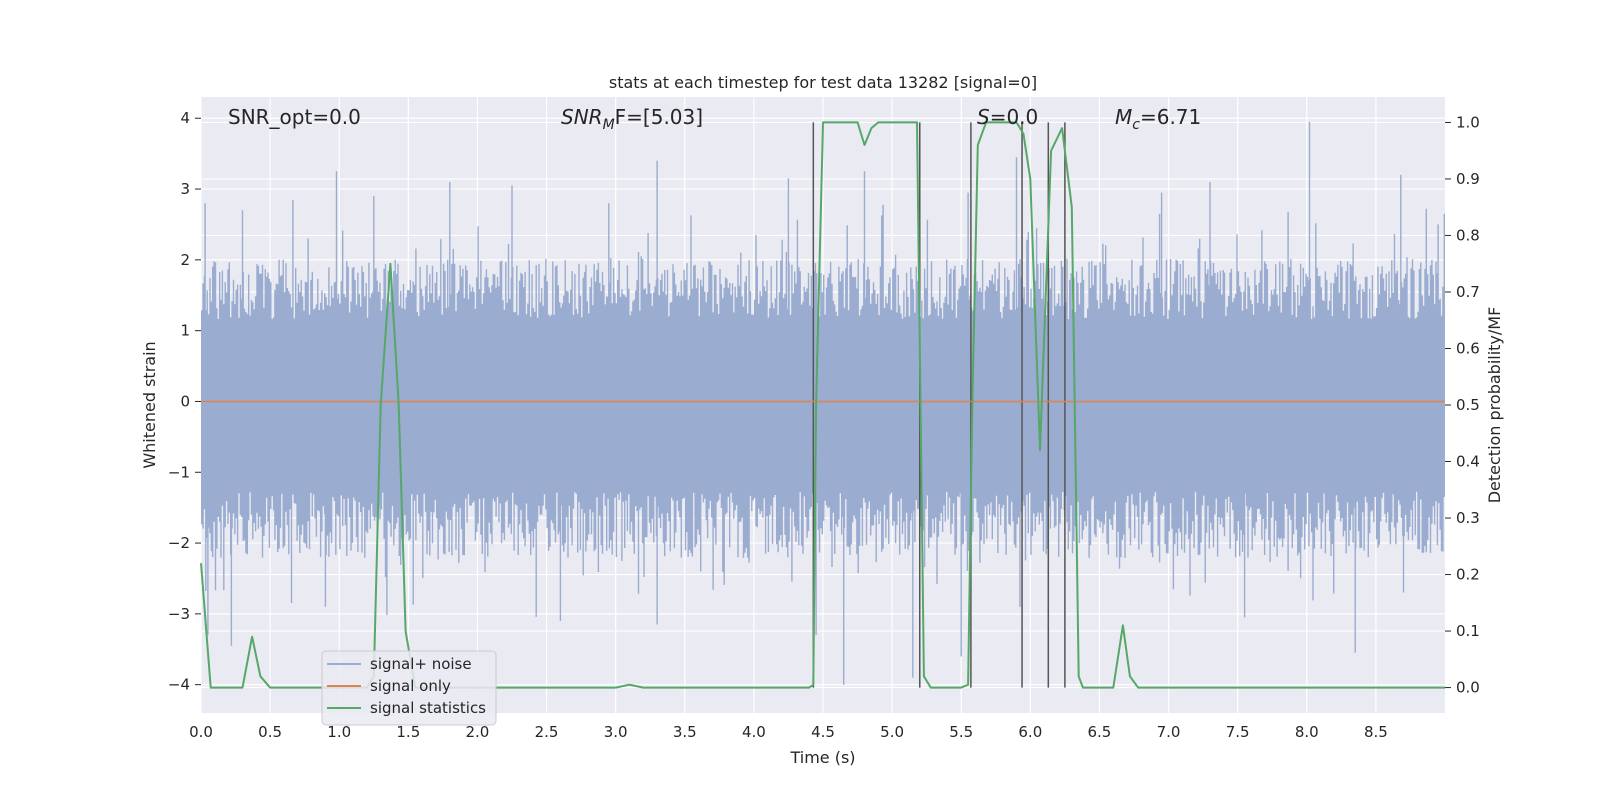 This screenshot has width=1600, height=800. I want to click on y2-tick-label: 0.4, so click(1468, 462).